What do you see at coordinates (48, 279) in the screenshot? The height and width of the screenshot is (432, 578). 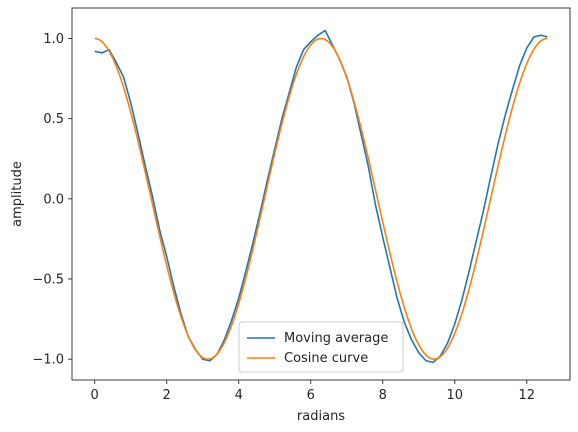 I see `y-tick-label: −0.5` at bounding box center [48, 279].